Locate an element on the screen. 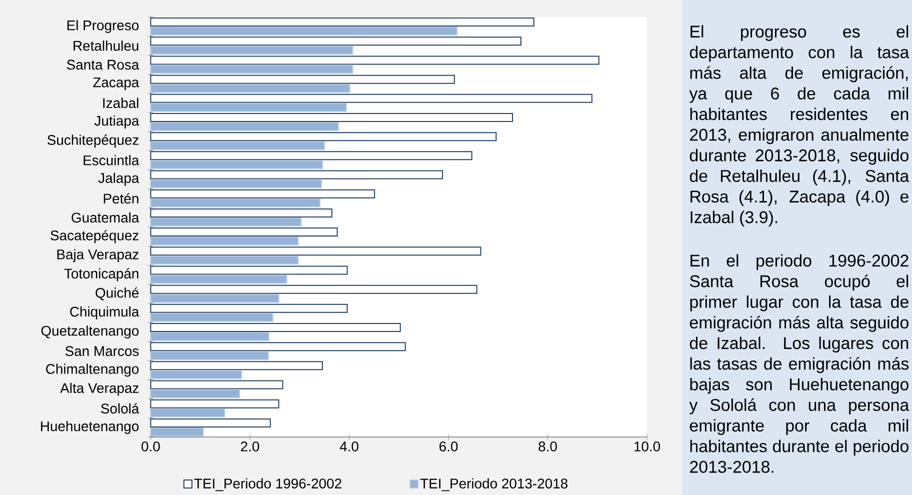  y-tick-label: Retalhuleu is located at coordinates (106, 45).